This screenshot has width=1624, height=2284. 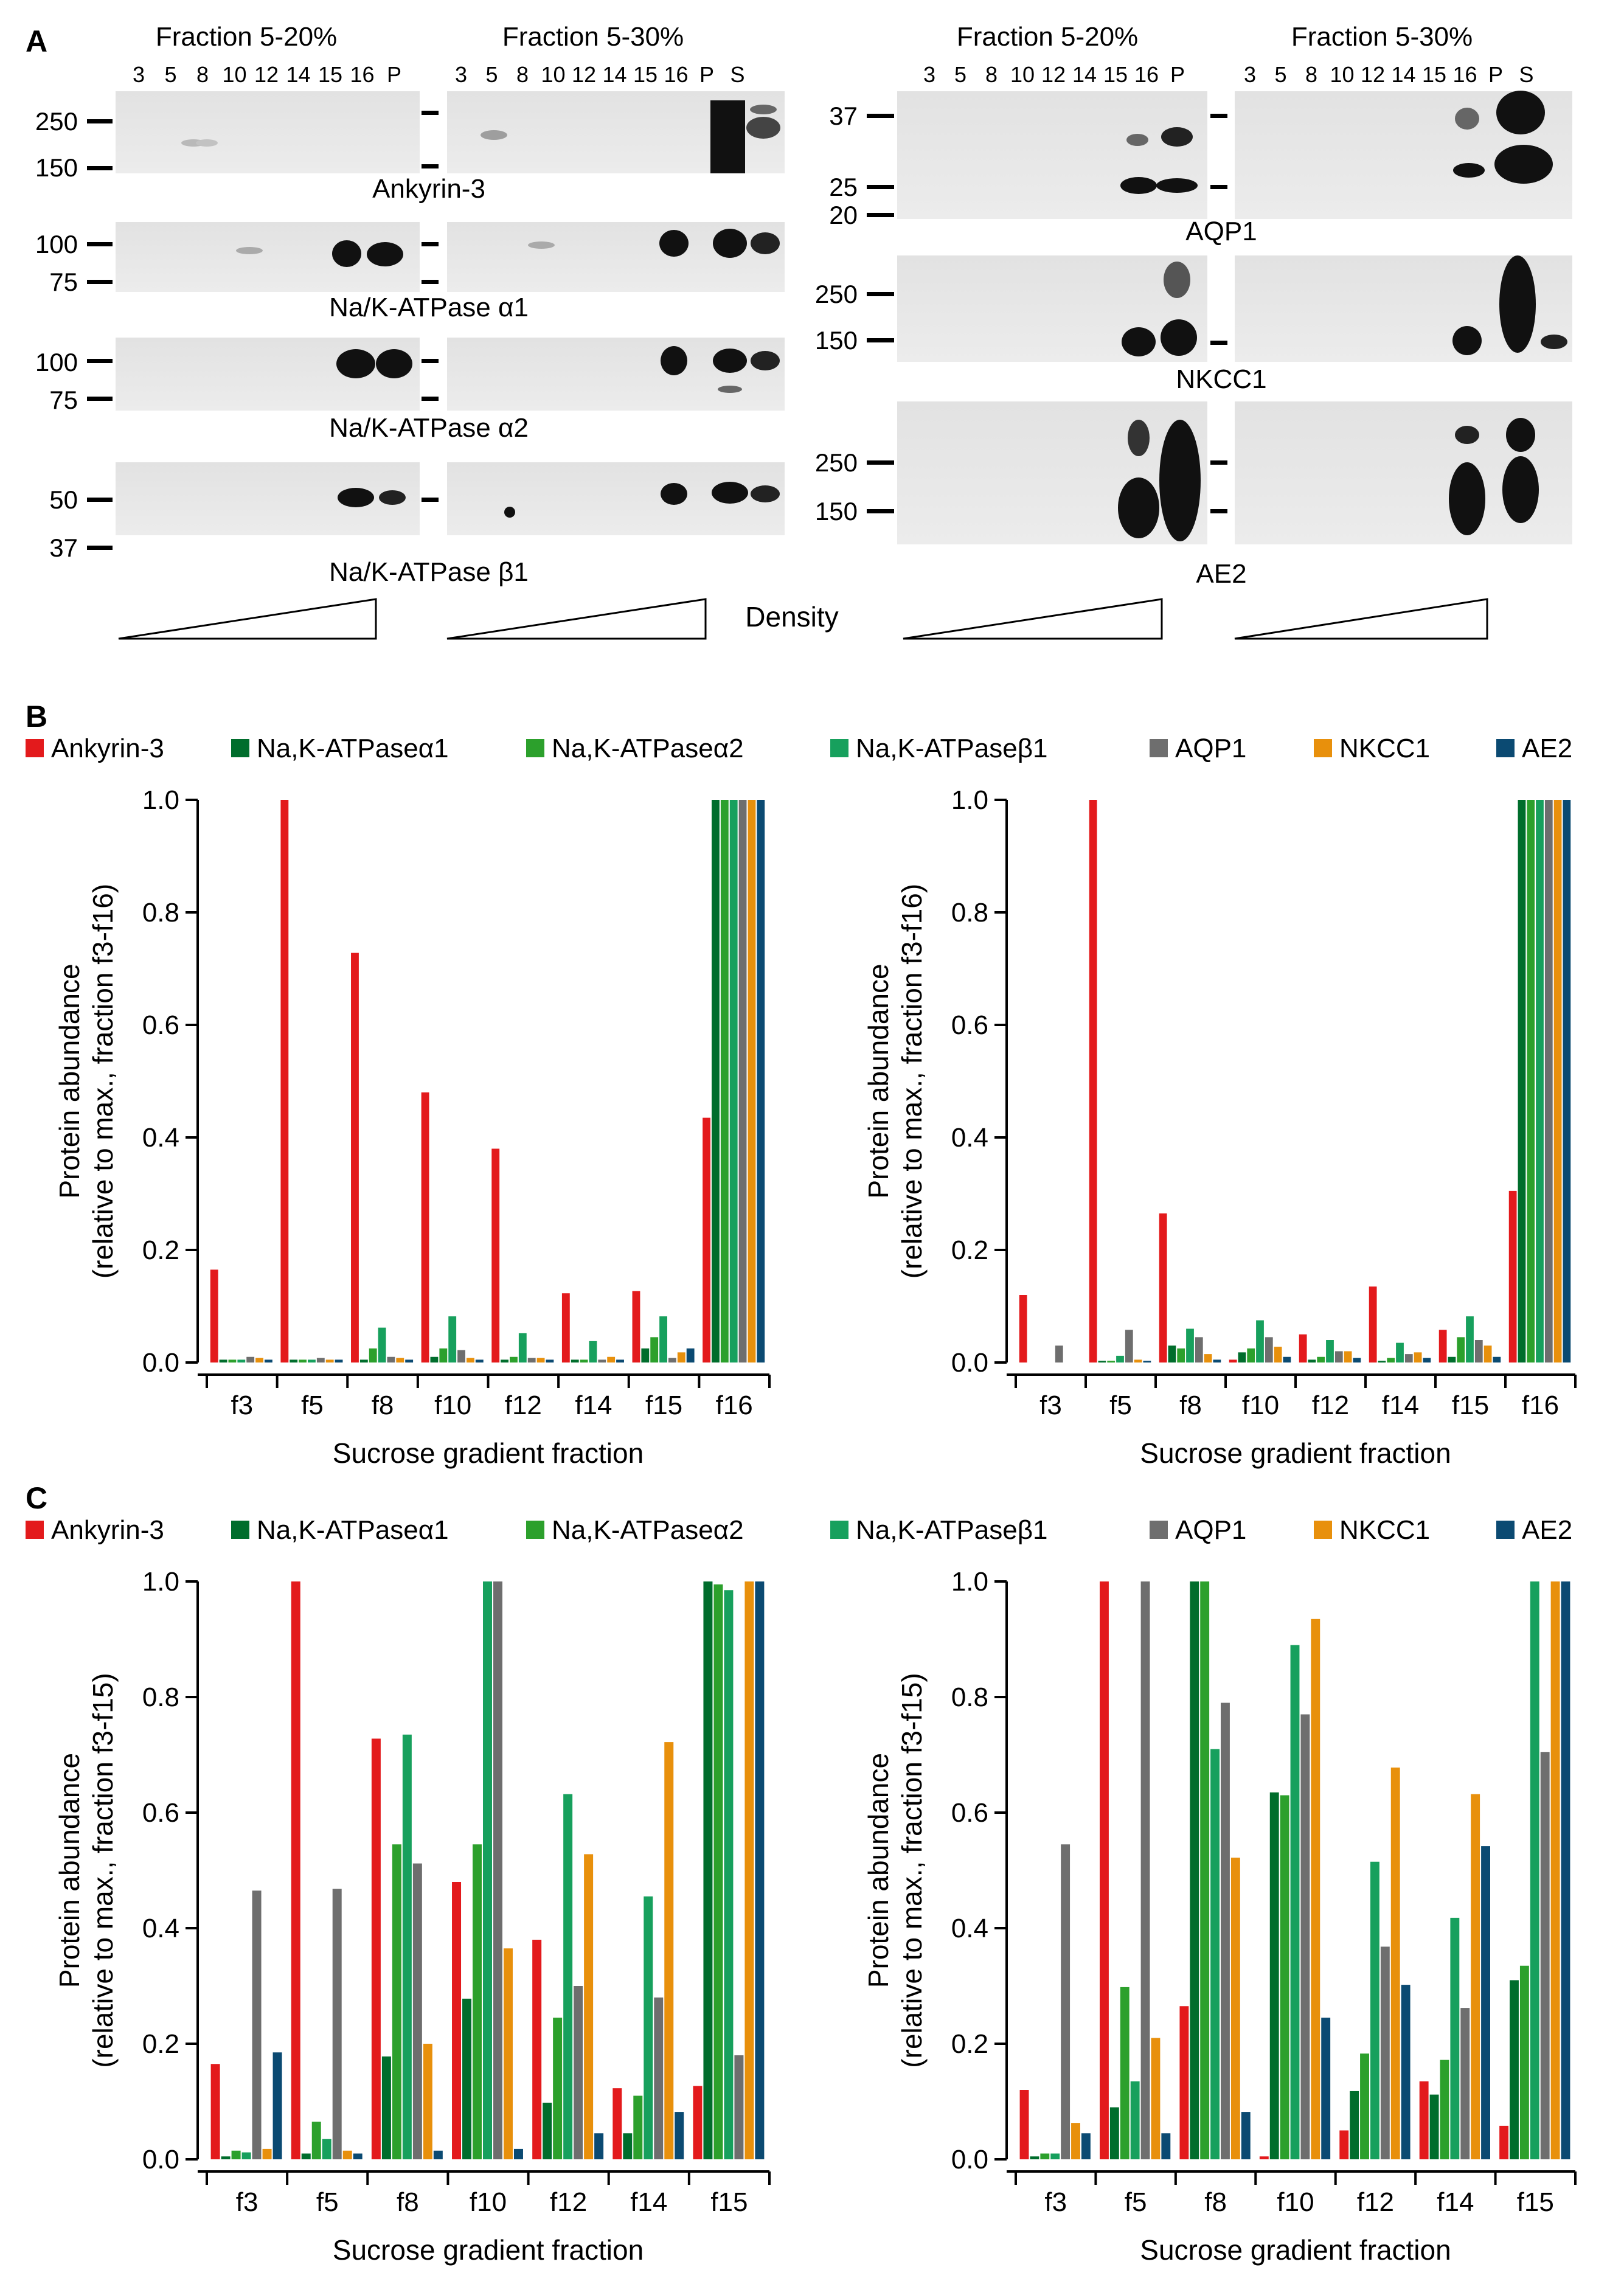 What do you see at coordinates (250, 1359) in the screenshot?
I see `bar-AQP1-f3` at bounding box center [250, 1359].